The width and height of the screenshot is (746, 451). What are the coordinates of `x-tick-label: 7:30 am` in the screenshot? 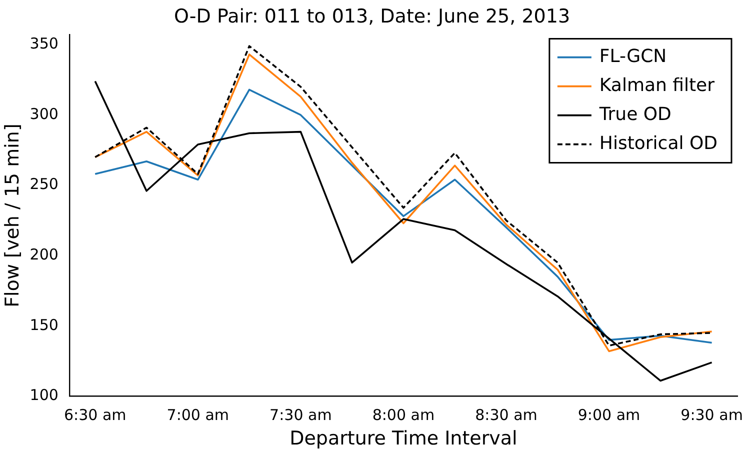 It's located at (301, 415).